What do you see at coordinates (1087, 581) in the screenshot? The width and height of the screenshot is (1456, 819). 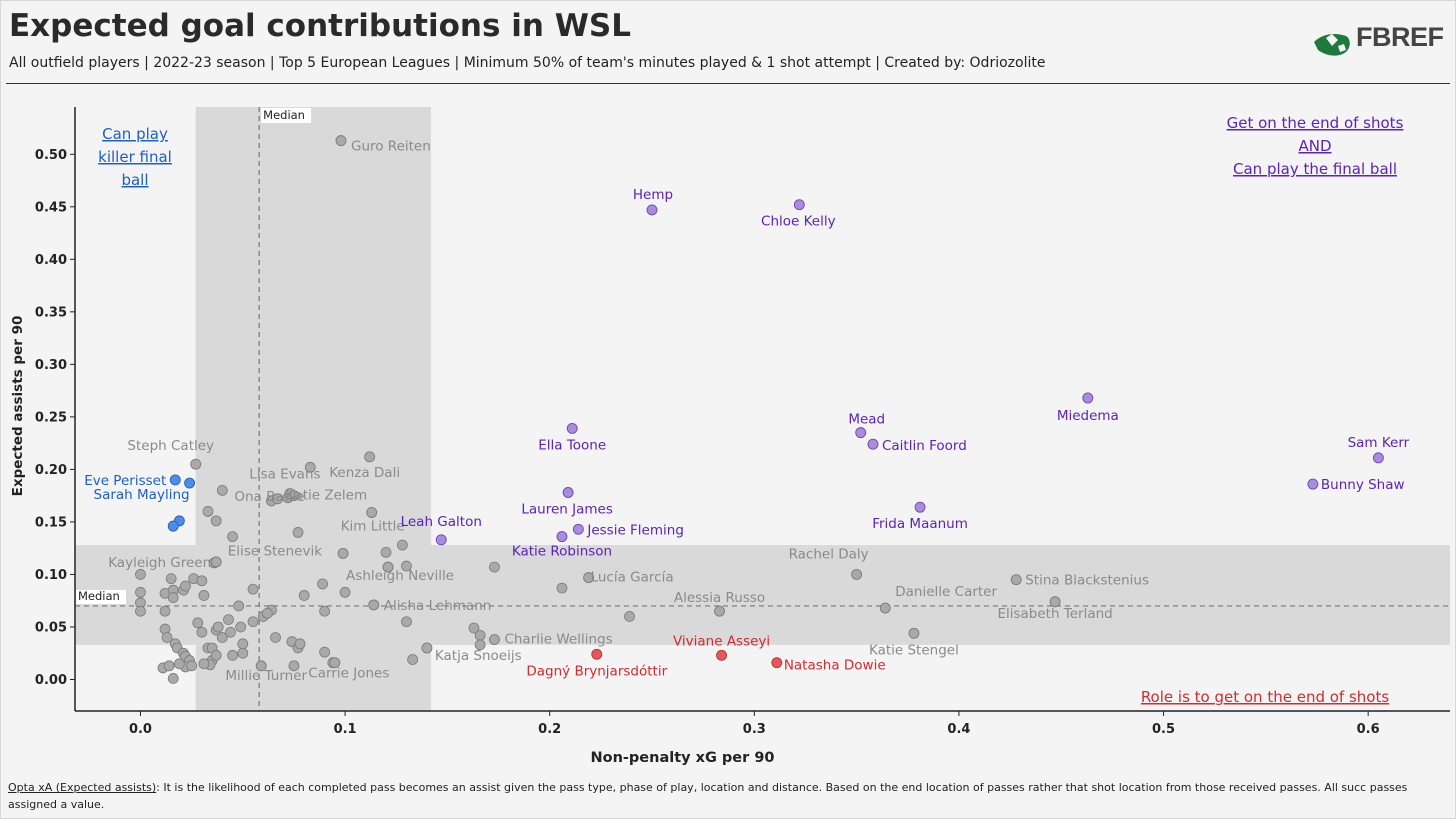 I see `point-label-grey: Stina Blackstenius` at bounding box center [1087, 581].